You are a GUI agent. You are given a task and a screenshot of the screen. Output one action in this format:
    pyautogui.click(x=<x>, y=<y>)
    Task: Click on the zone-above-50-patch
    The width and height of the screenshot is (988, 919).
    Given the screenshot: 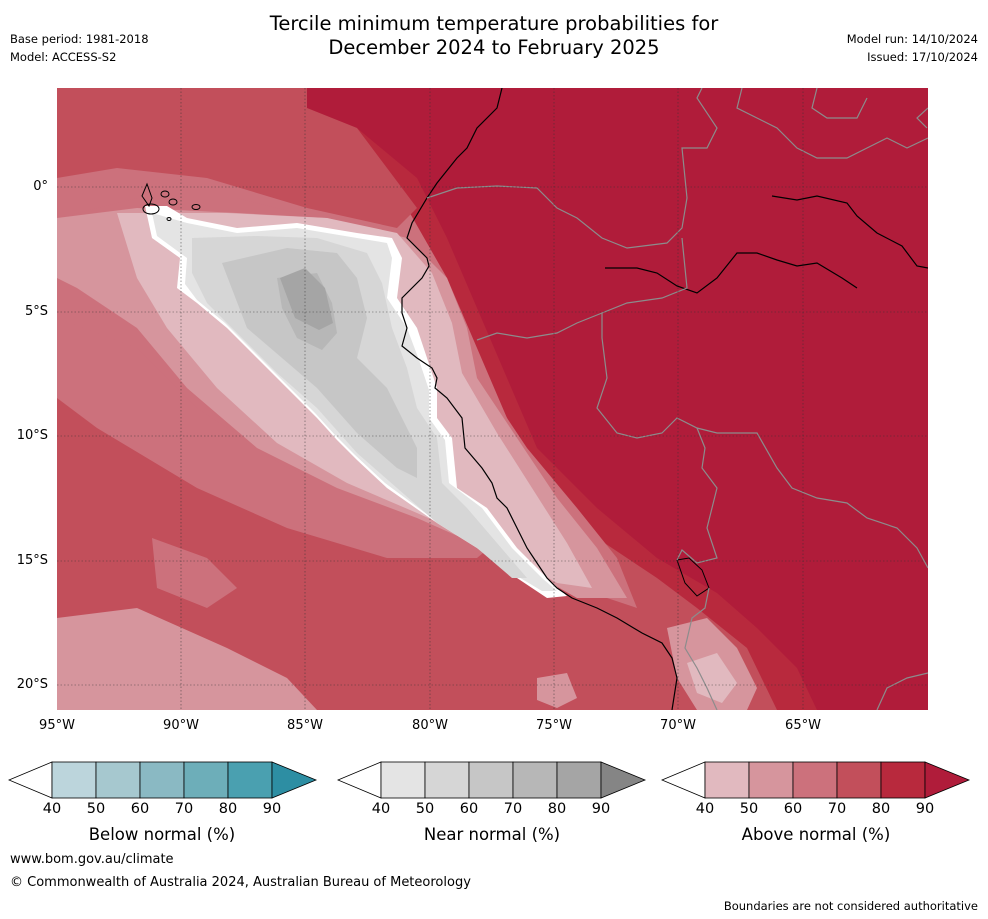 What is the action you would take?
    pyautogui.click(x=557, y=690)
    